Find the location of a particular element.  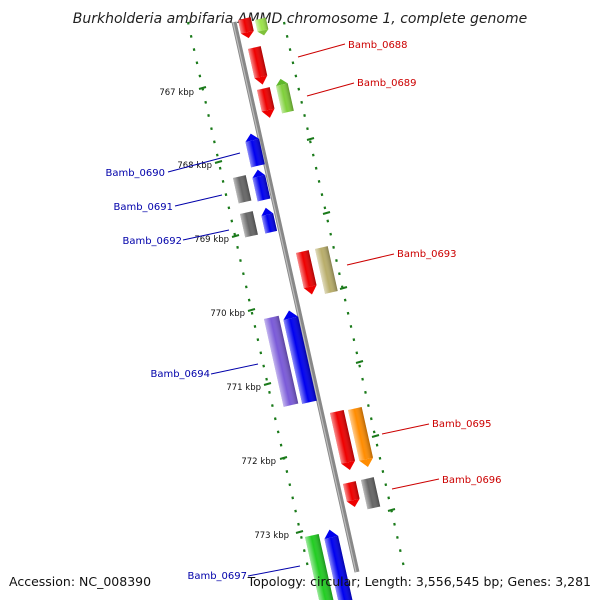

gene-label-bamb-0689: Bamb_0689 is located at coordinates (387, 83).